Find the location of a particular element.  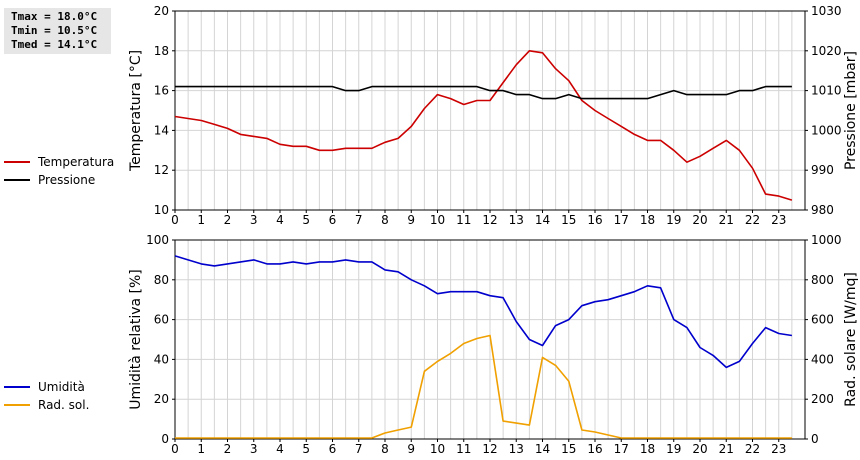

y2-tick-label: 600 is located at coordinates (822, 320).